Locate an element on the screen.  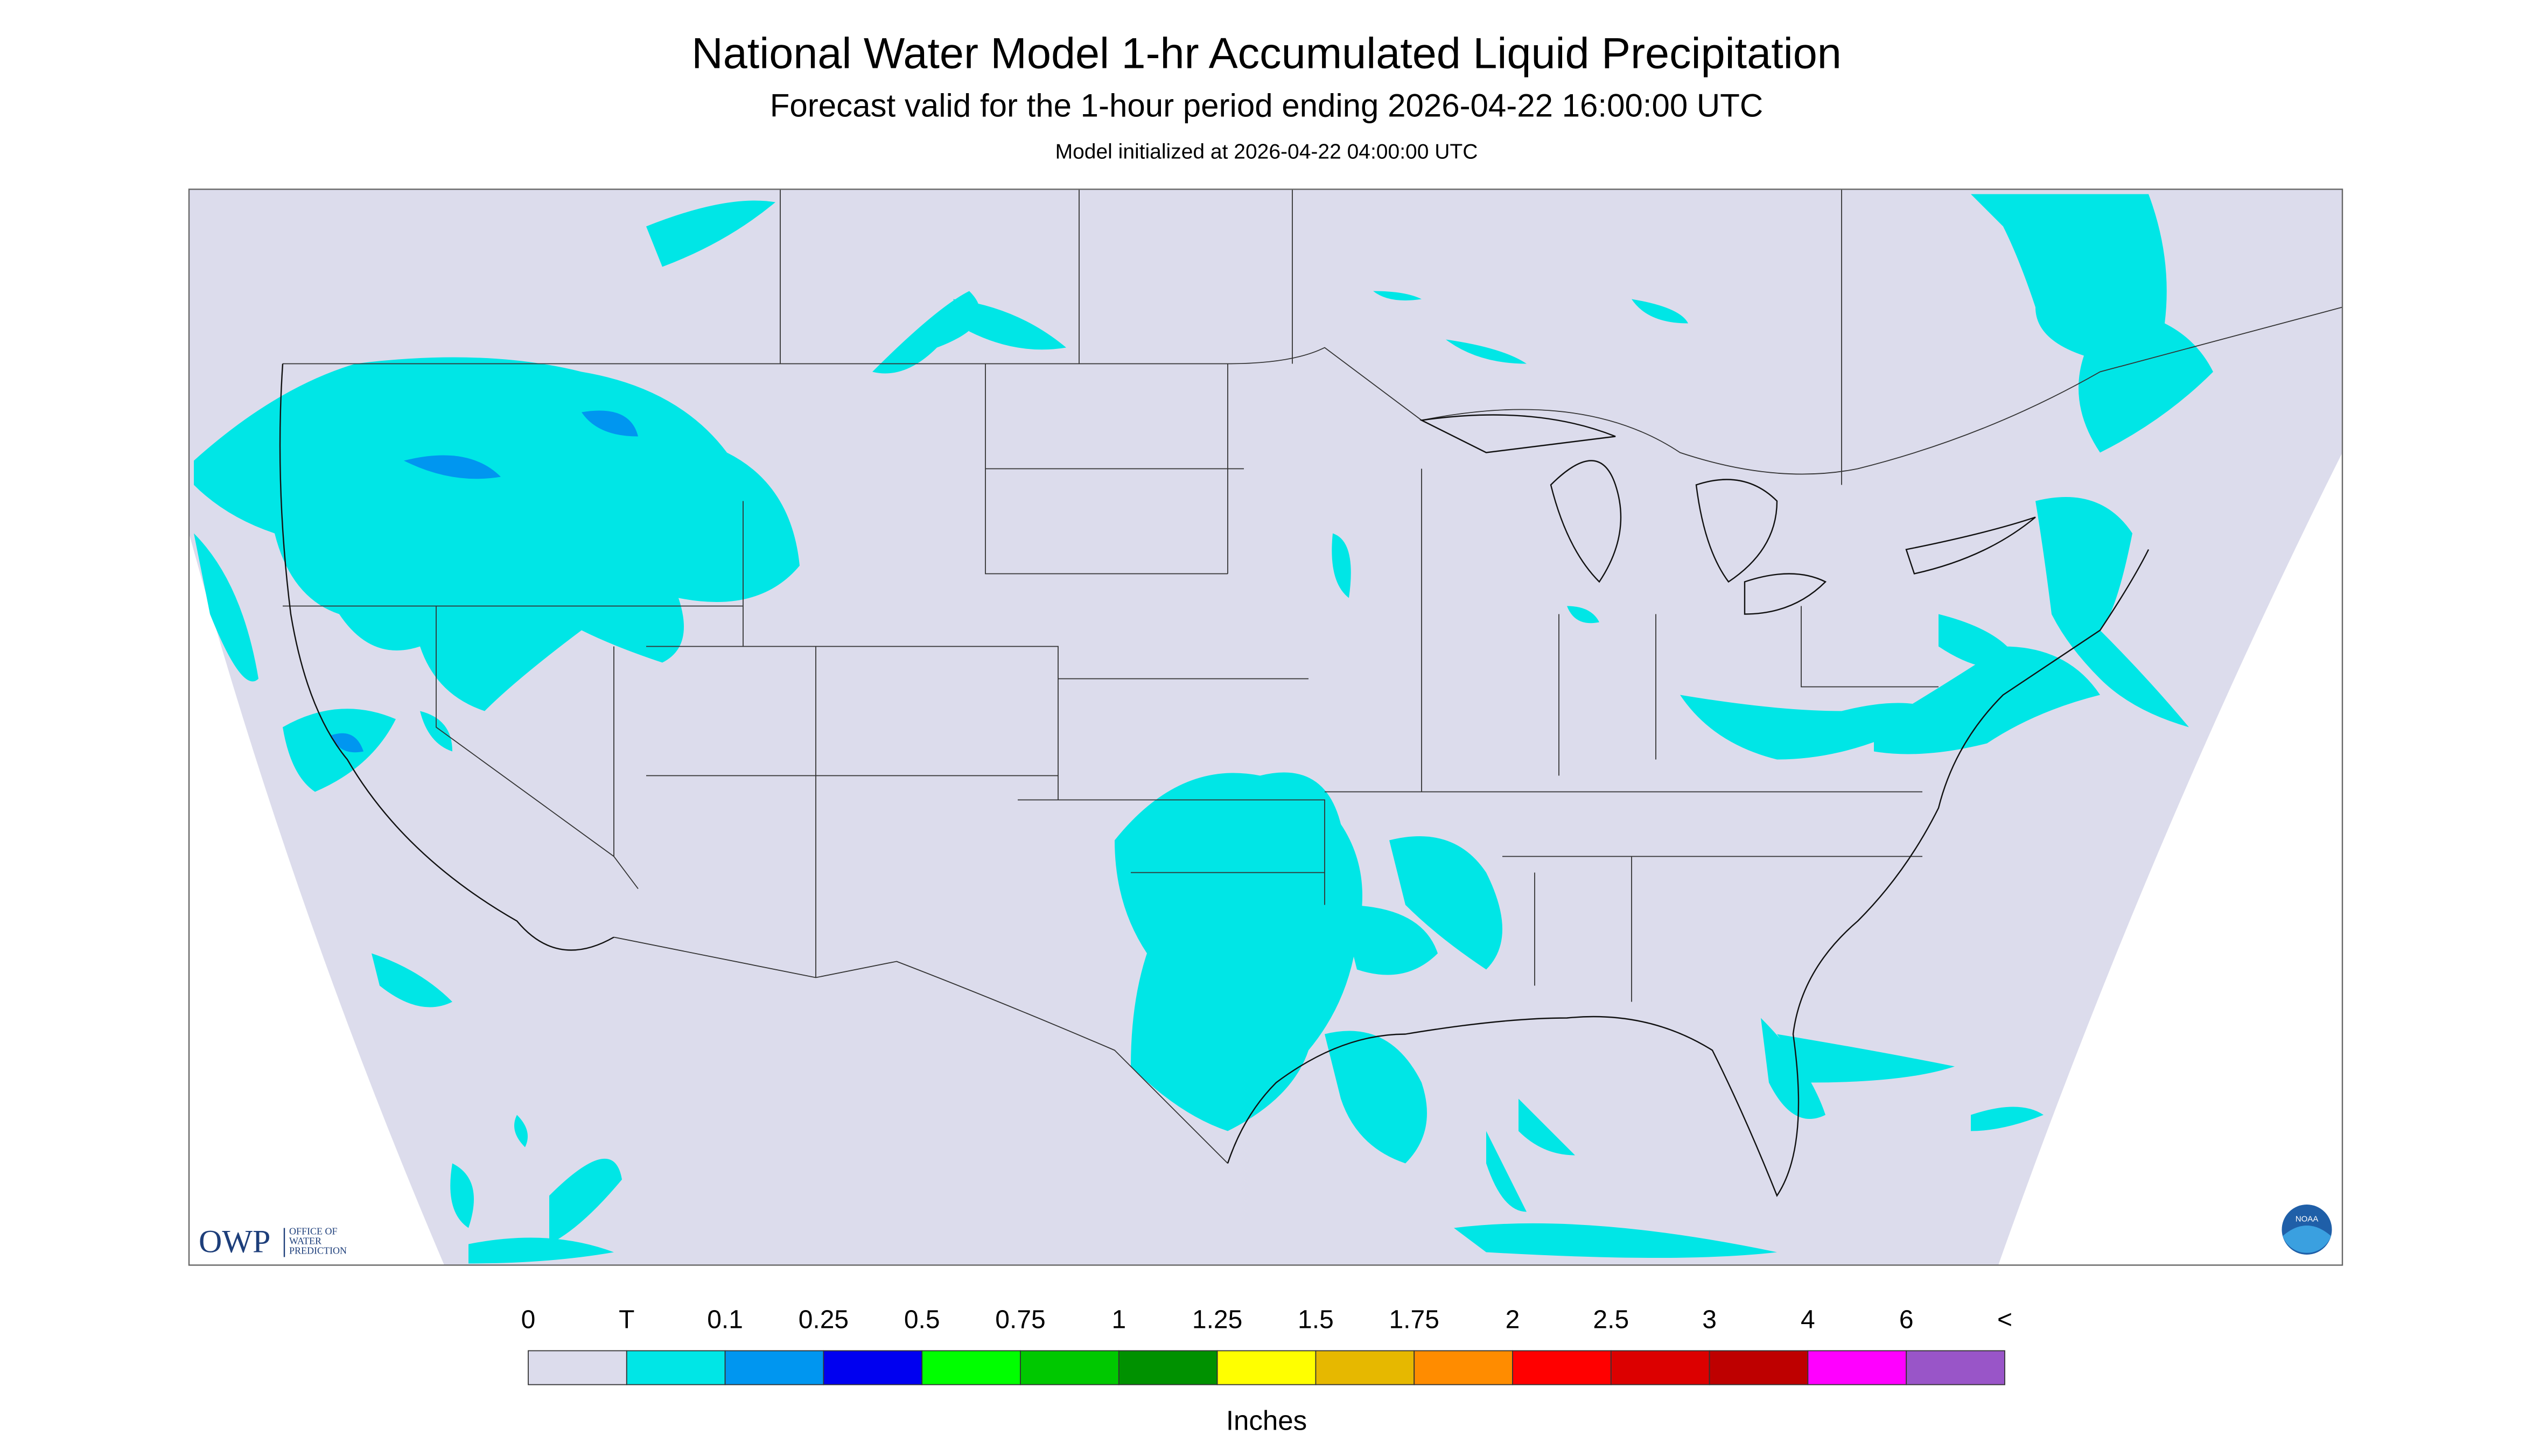
colorbar-unit: Inches is located at coordinates (1266, 1420).